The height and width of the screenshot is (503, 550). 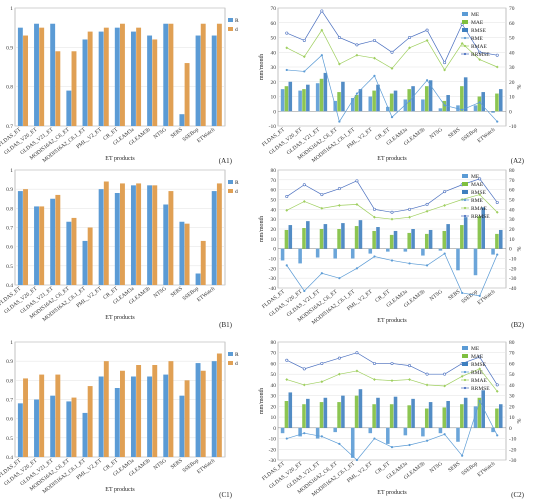 What do you see at coordinates (9, 458) in the screenshot?
I see `y-tick-label: 0.4` at bounding box center [9, 458].